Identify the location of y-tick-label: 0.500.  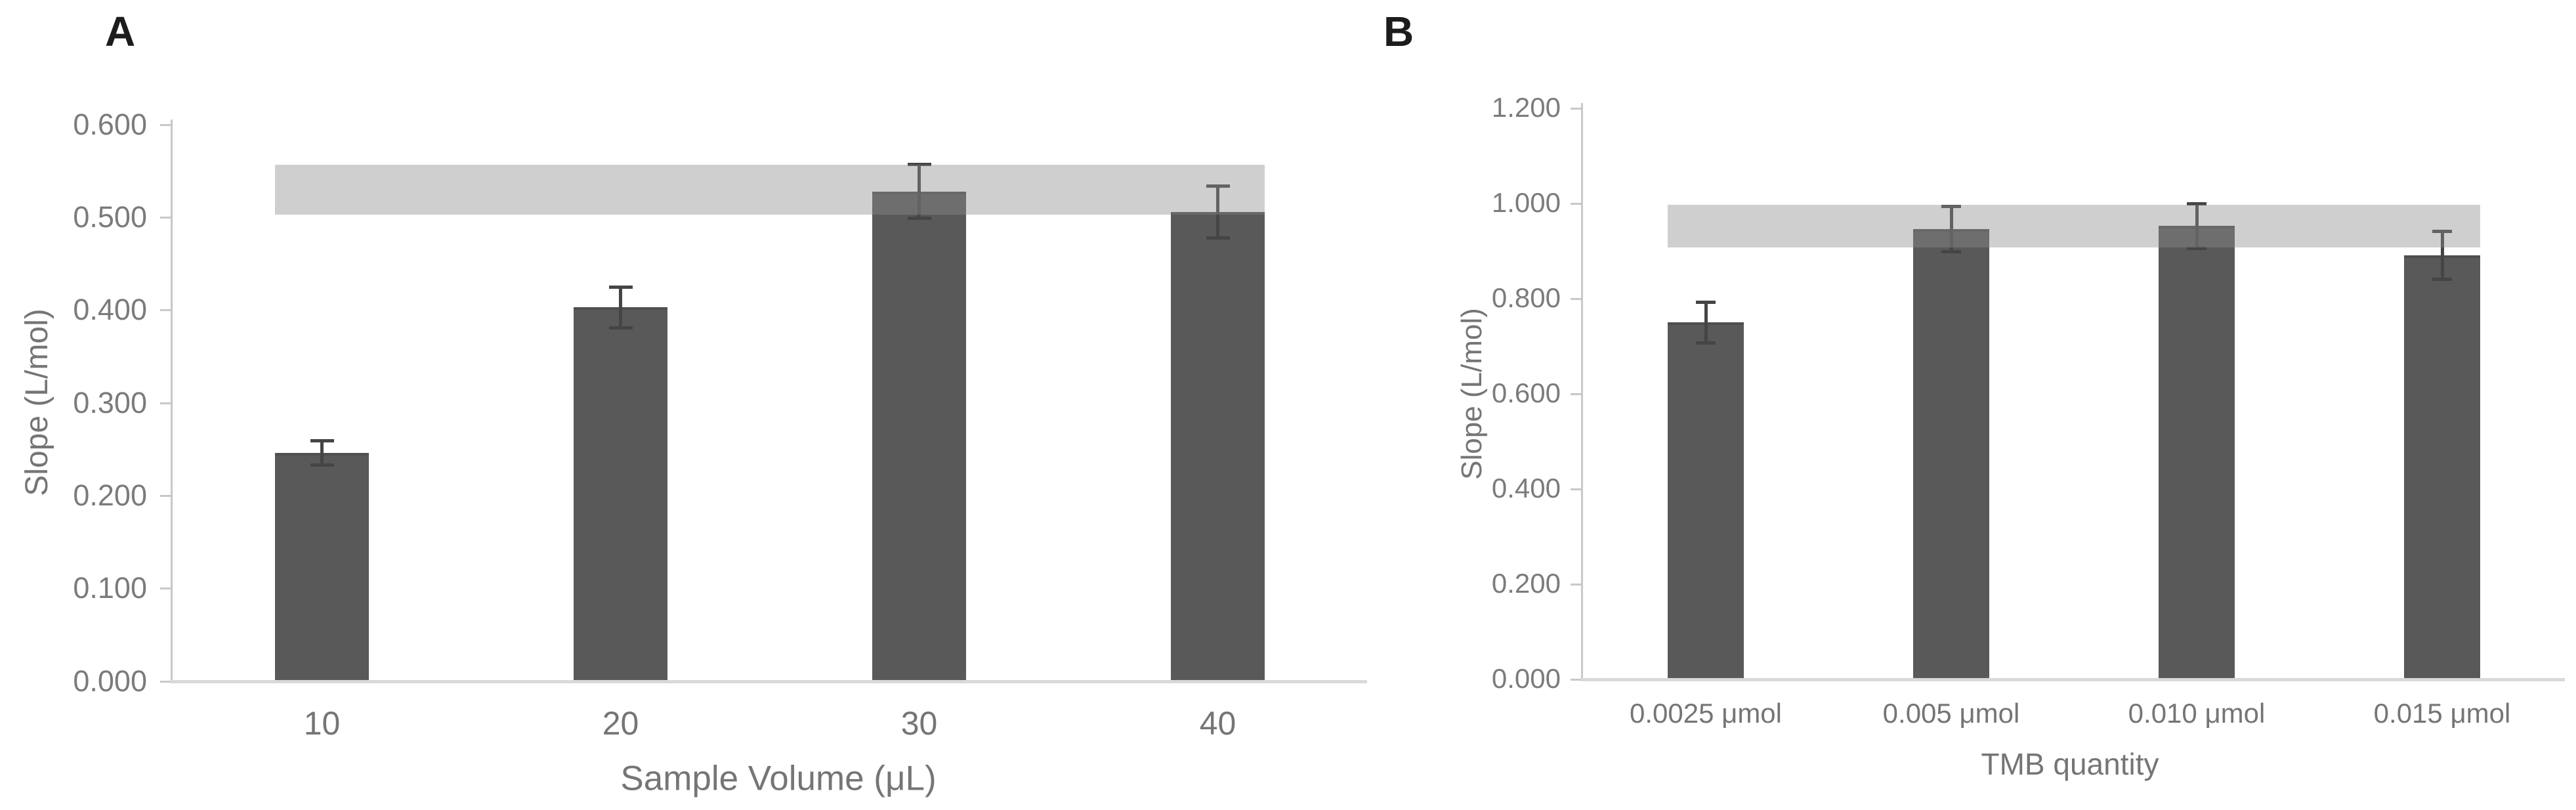
(110, 217).